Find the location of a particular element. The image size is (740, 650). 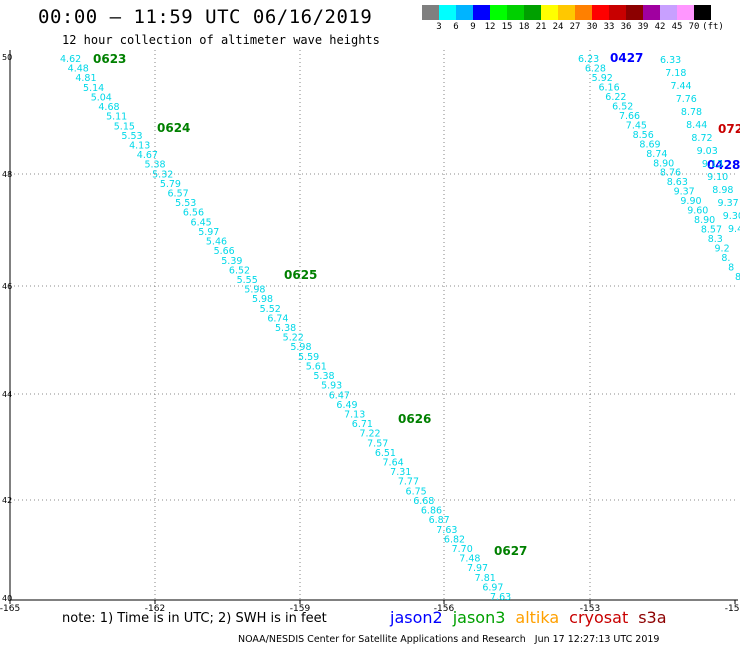

swh-value: 9.37 is located at coordinates (684, 192).